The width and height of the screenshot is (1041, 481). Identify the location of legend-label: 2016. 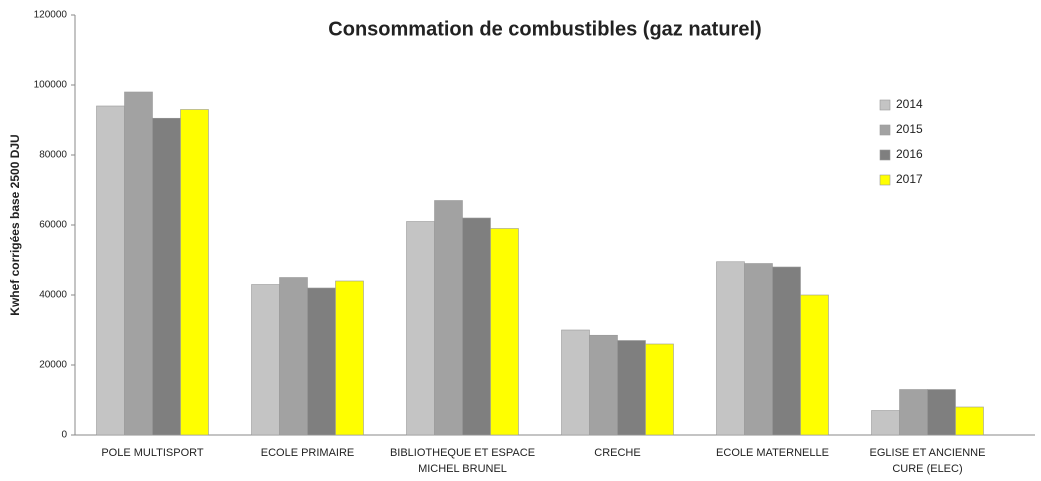
(909, 154).